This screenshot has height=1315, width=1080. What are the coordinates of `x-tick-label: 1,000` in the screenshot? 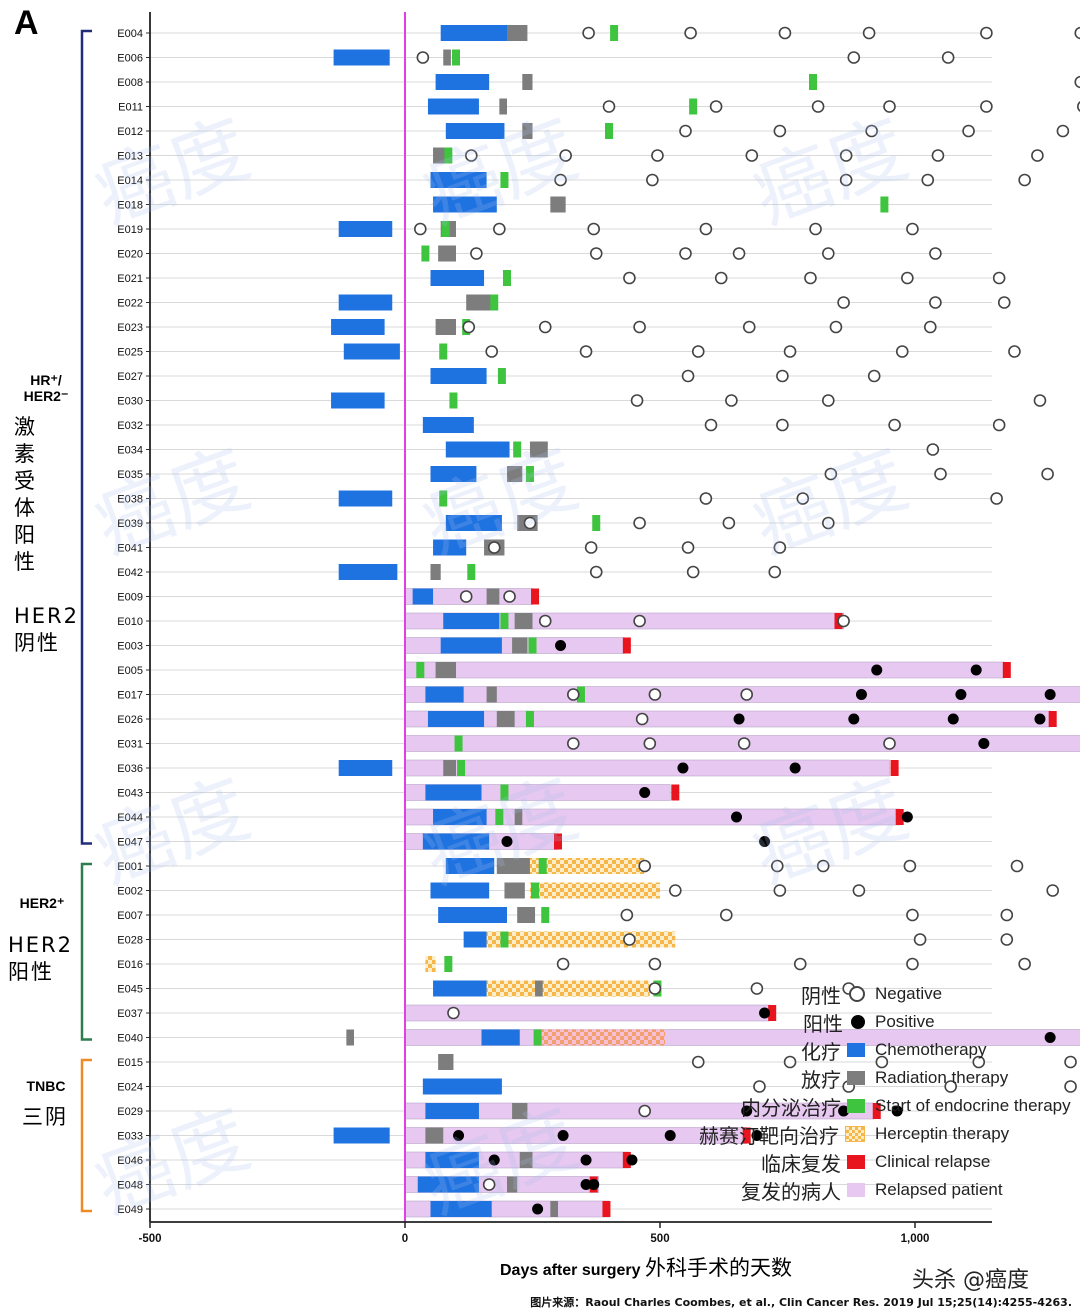 It's located at (915, 1239).